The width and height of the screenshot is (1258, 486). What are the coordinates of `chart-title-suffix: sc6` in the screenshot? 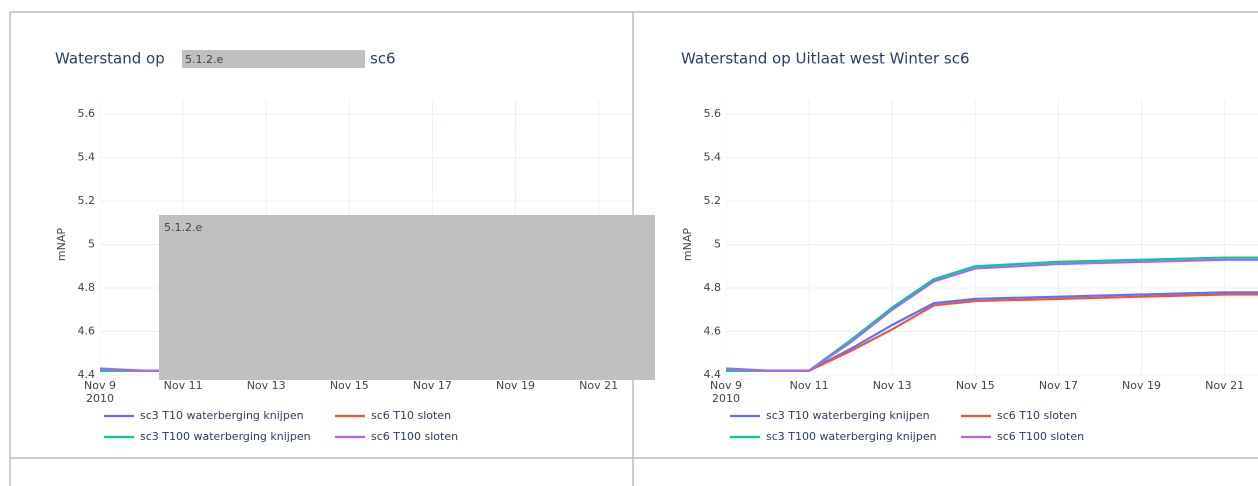 It's located at (383, 59).